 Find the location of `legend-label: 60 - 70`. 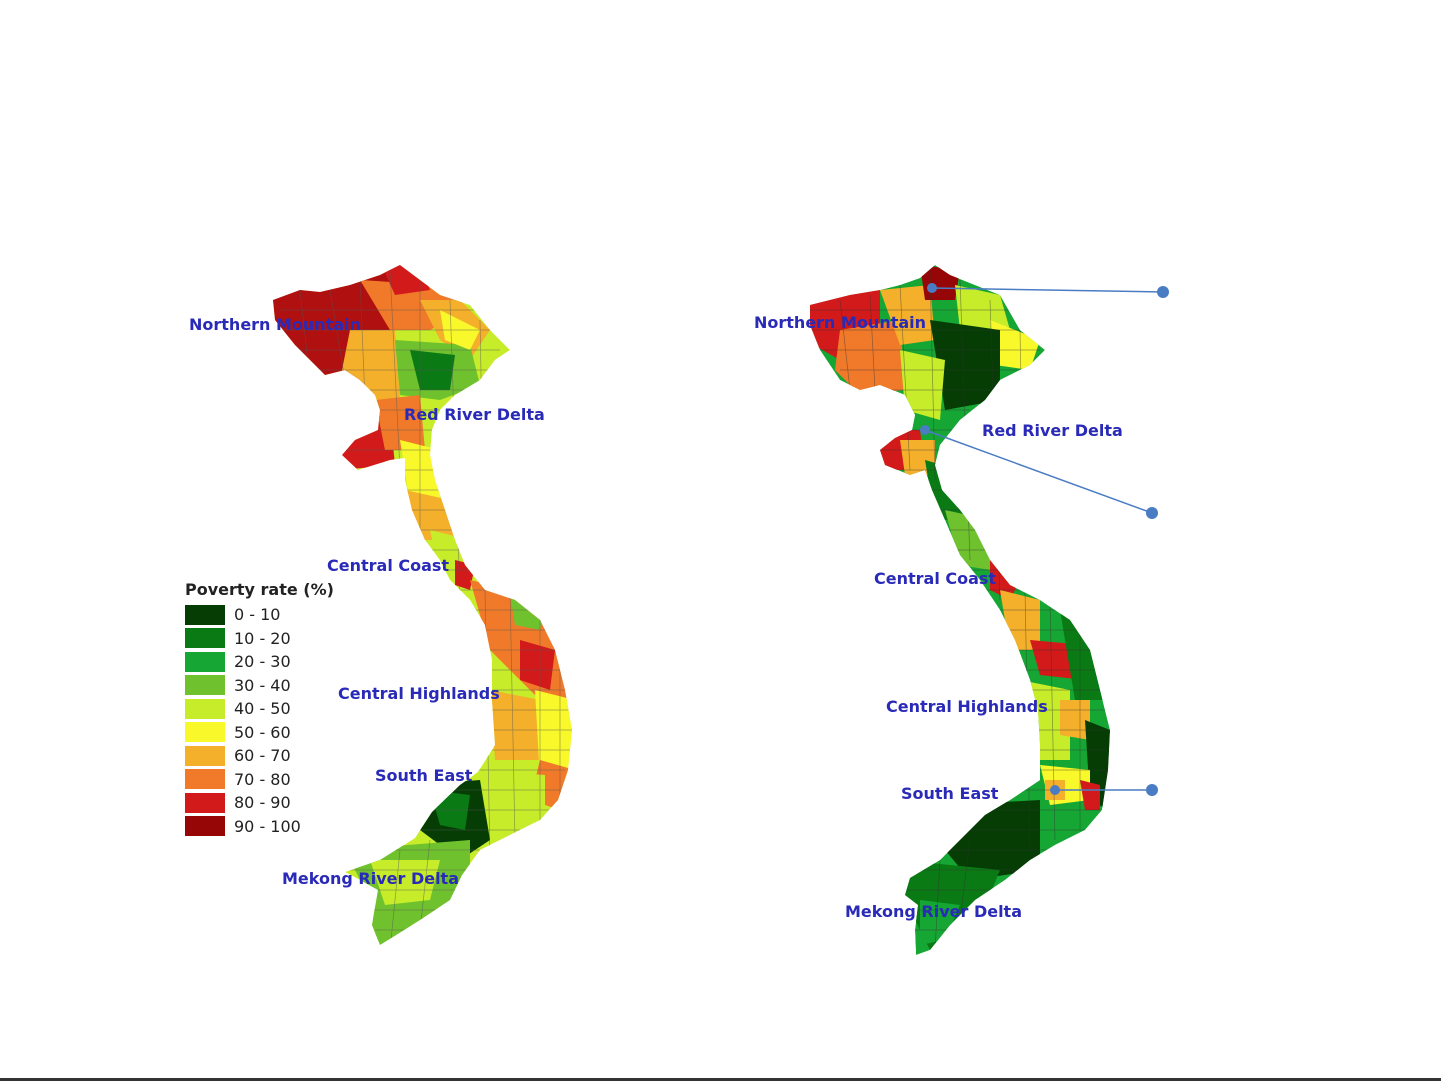

legend-label: 60 - 70 is located at coordinates (262, 756).